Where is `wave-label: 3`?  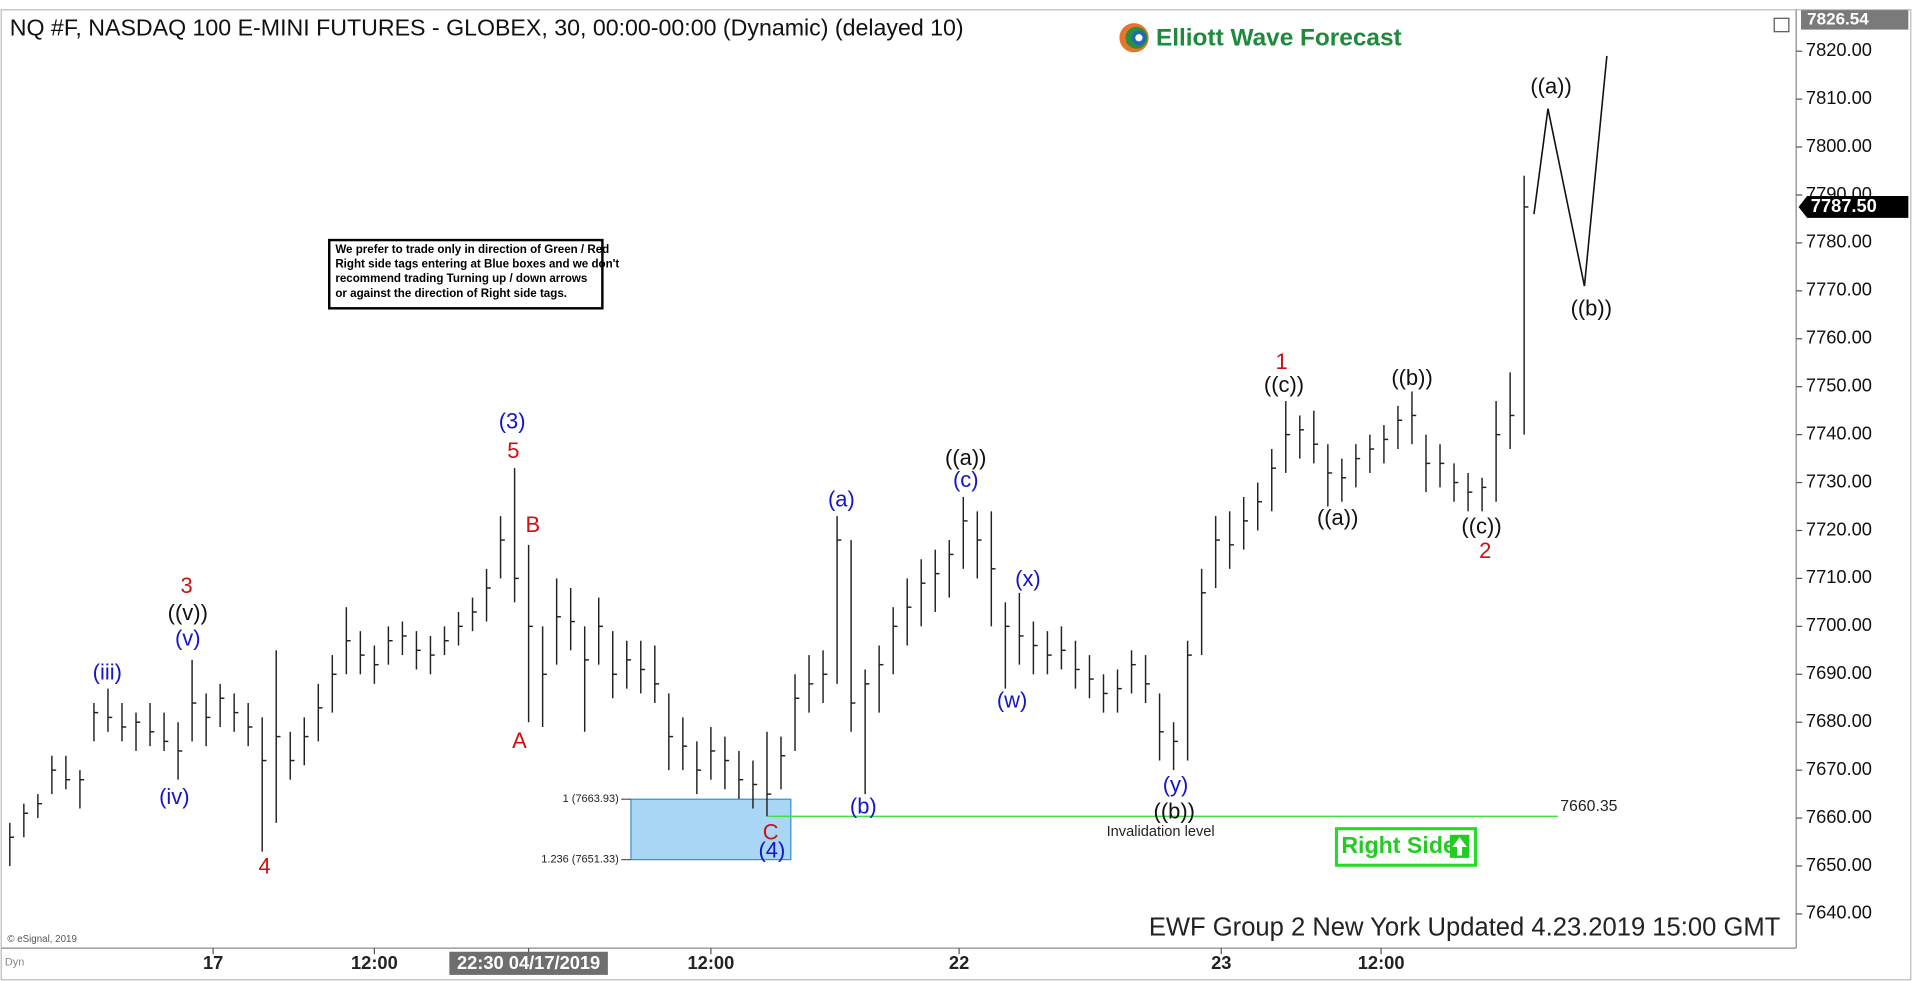
wave-label: 3 is located at coordinates (186, 585).